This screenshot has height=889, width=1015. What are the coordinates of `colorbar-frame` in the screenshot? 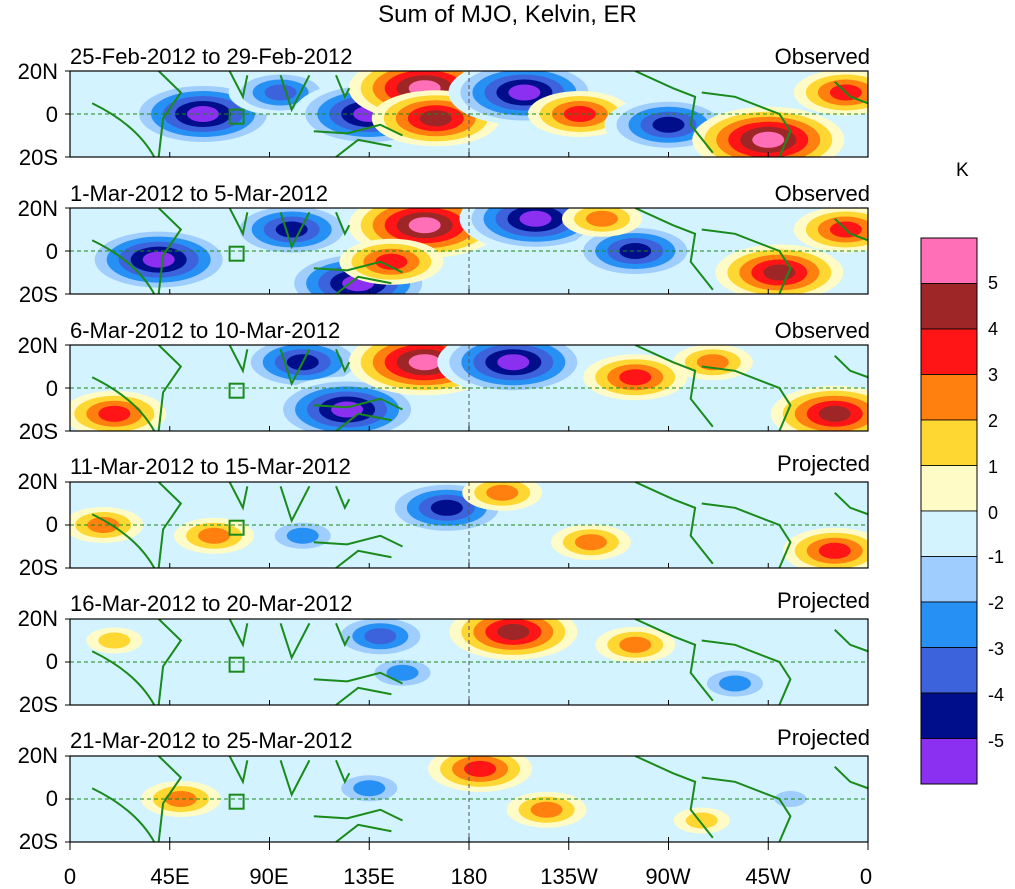 It's located at (949, 511).